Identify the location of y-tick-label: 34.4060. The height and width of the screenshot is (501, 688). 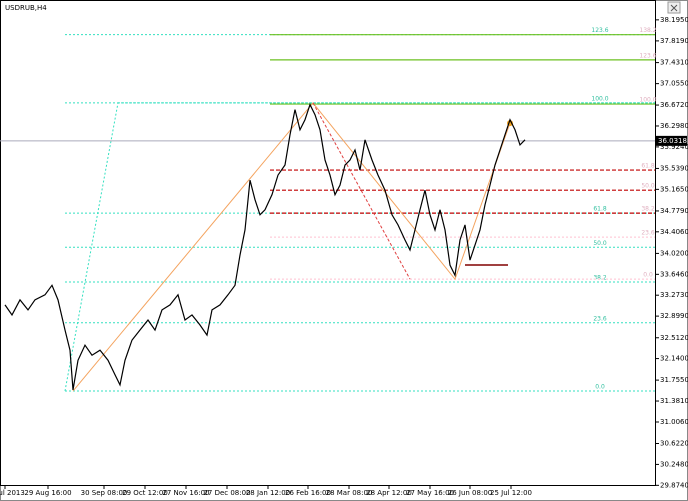
(674, 232).